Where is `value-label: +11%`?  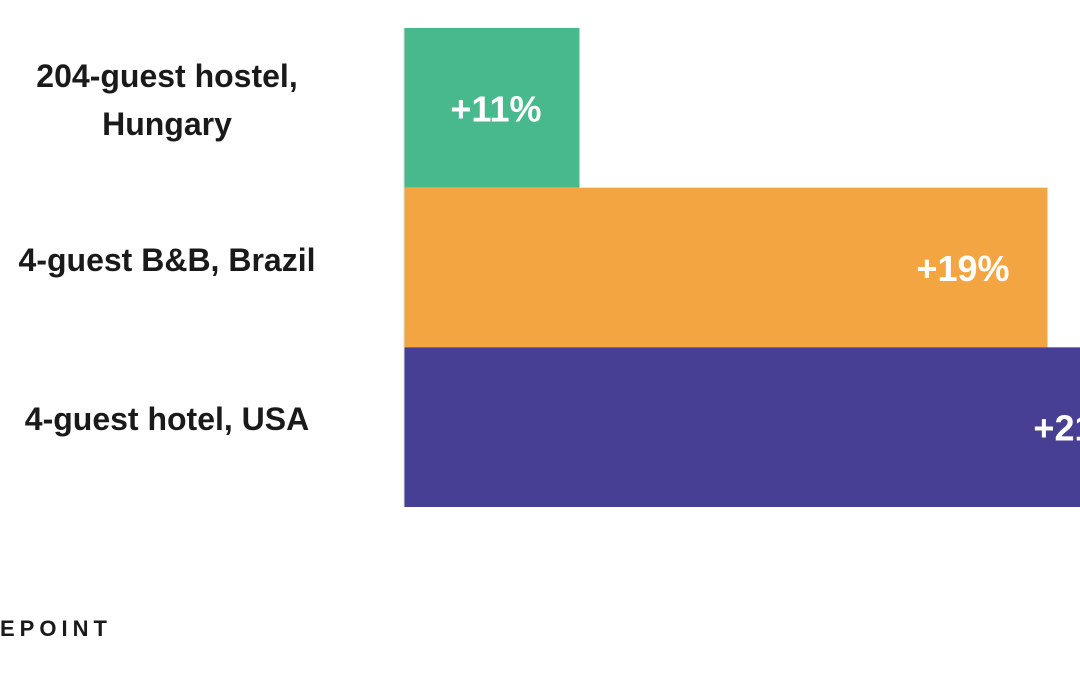
value-label: +11% is located at coordinates (495, 108).